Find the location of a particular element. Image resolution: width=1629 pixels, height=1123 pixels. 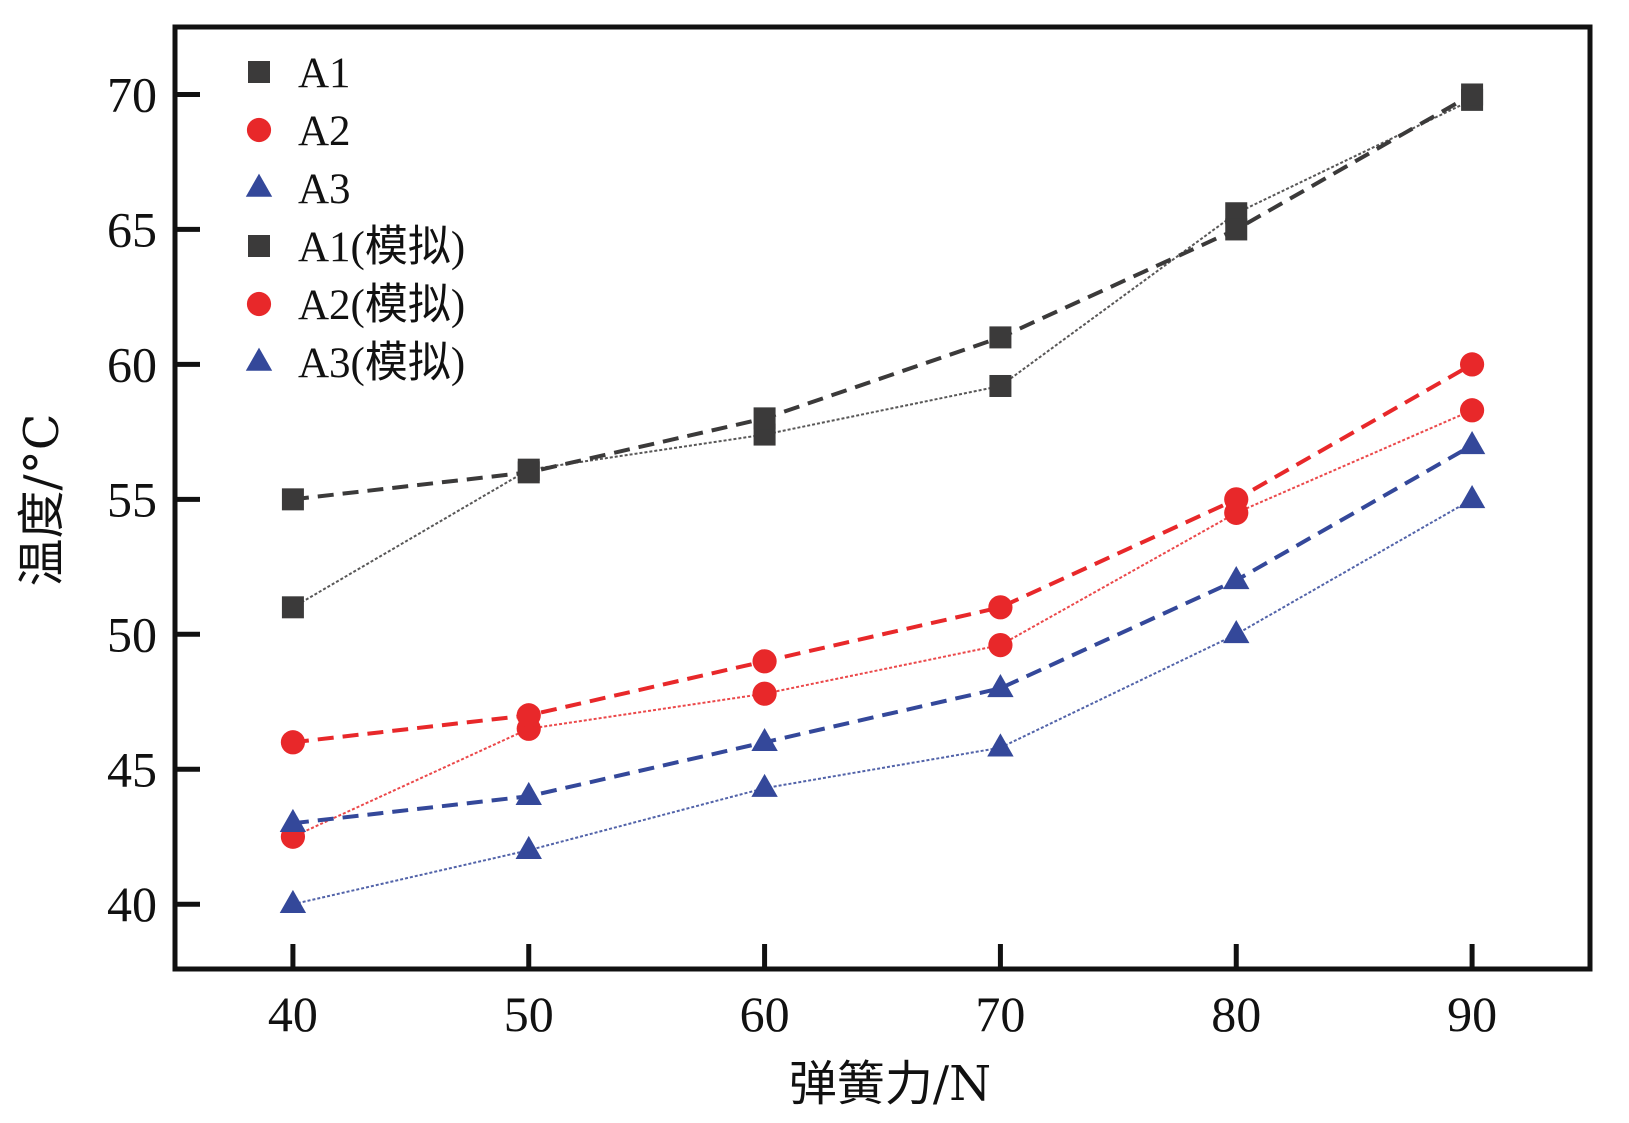

x-tick-label: 50 is located at coordinates (529, 1014).